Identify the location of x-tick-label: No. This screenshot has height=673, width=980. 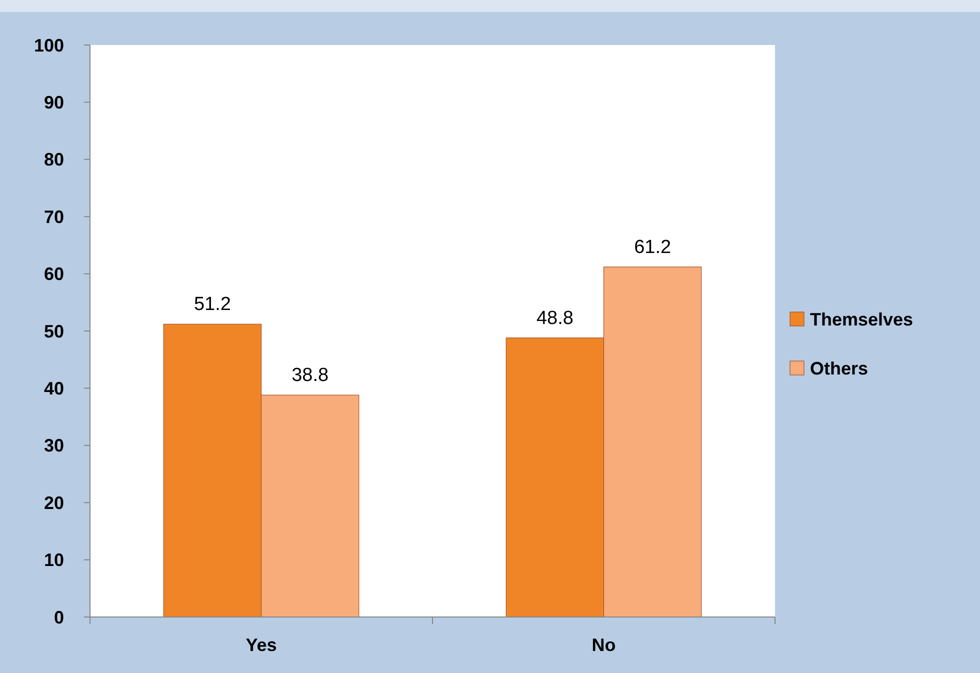
(604, 645).